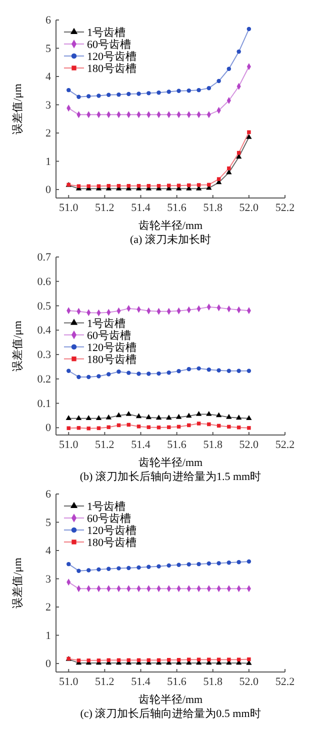 This screenshot has height=729, width=323. What do you see at coordinates (49, 522) in the screenshot?
I see `y-tick-label: 5` at bounding box center [49, 522].